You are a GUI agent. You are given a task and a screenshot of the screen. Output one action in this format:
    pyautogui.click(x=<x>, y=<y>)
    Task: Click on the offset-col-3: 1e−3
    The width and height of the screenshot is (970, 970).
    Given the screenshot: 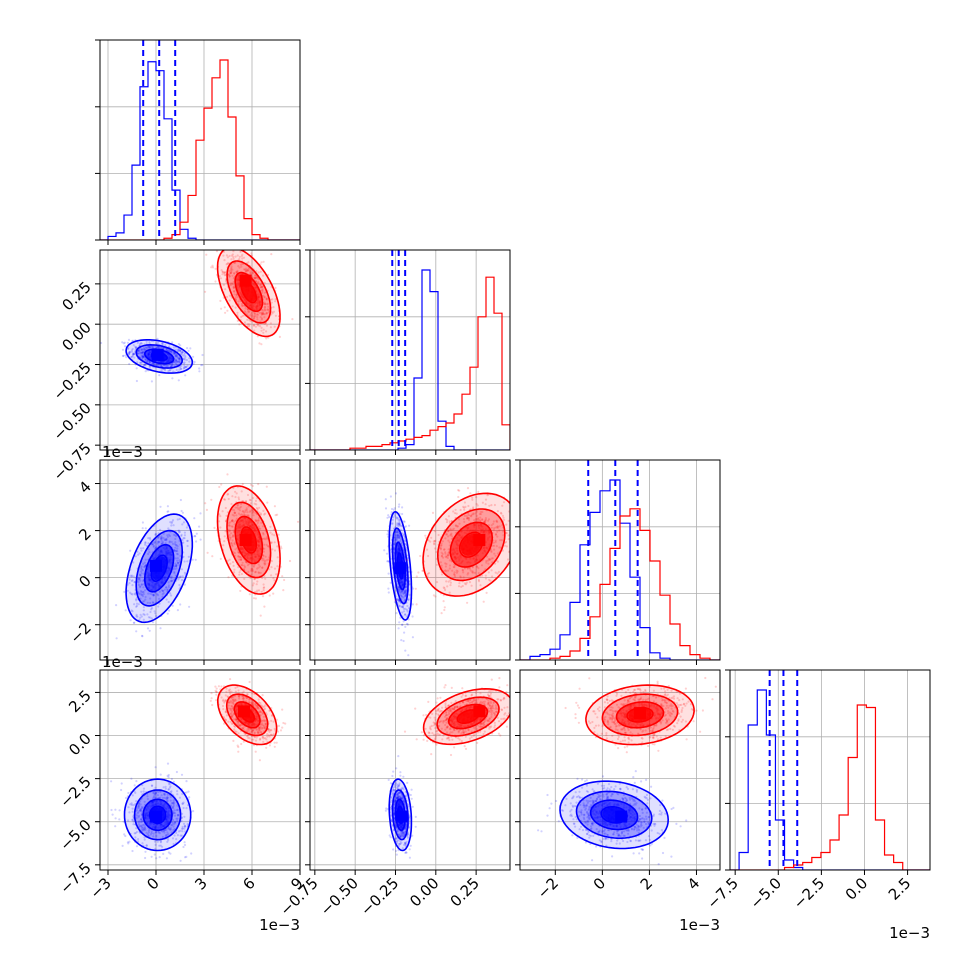 What is the action you would take?
    pyautogui.click(x=909, y=933)
    